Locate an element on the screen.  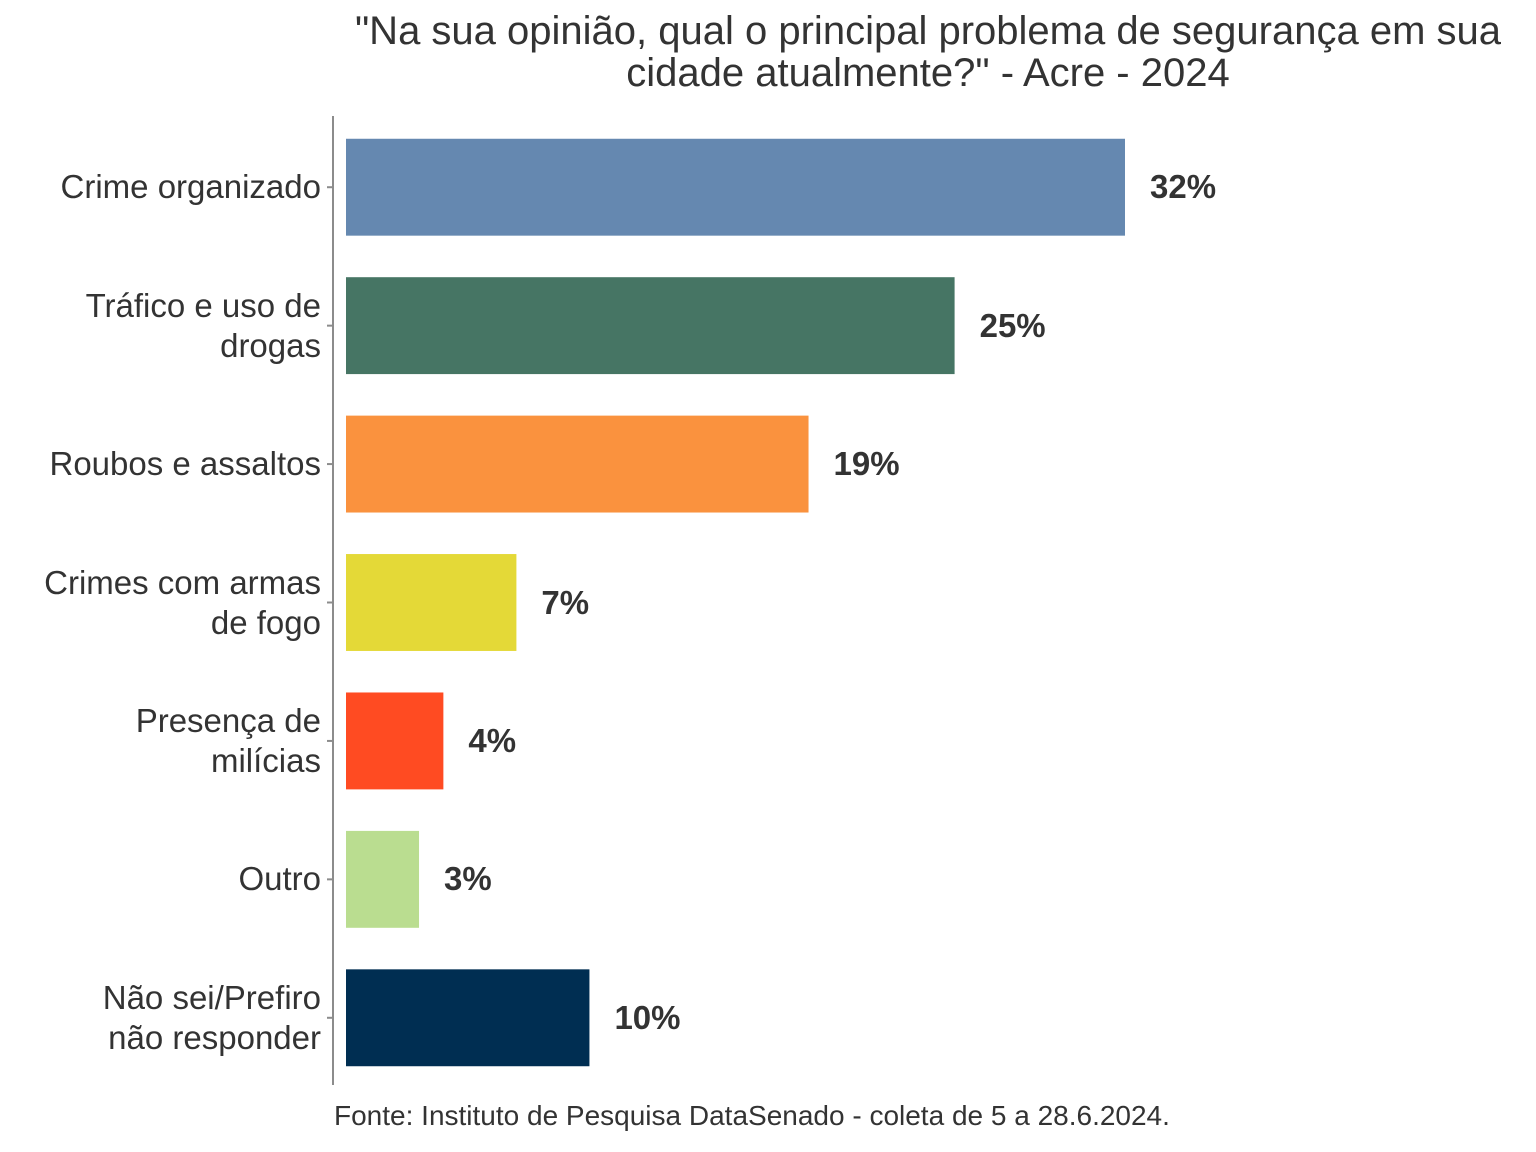
y-tick-label: Presença de milícias is located at coordinates (228, 740).